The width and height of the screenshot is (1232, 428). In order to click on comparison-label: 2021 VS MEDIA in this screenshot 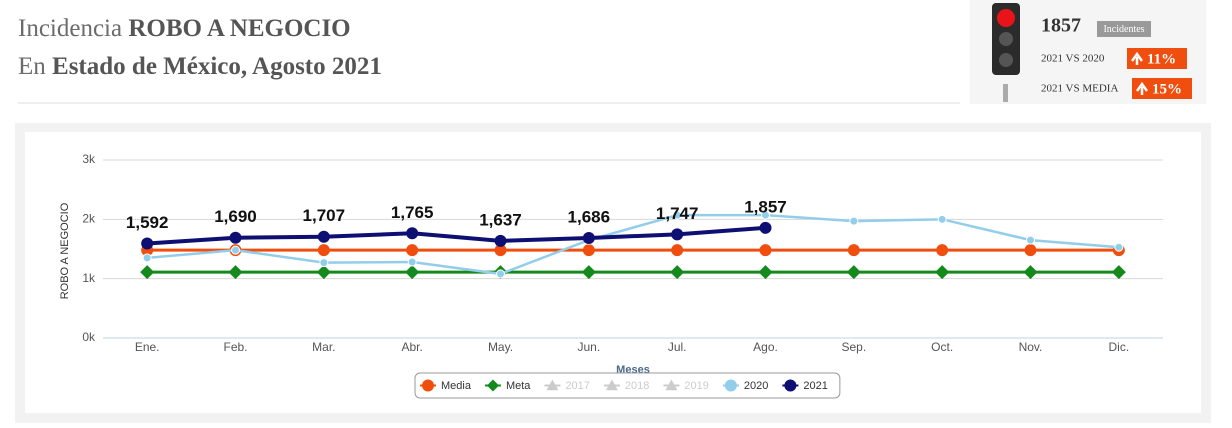, I will do `click(1079, 89)`.